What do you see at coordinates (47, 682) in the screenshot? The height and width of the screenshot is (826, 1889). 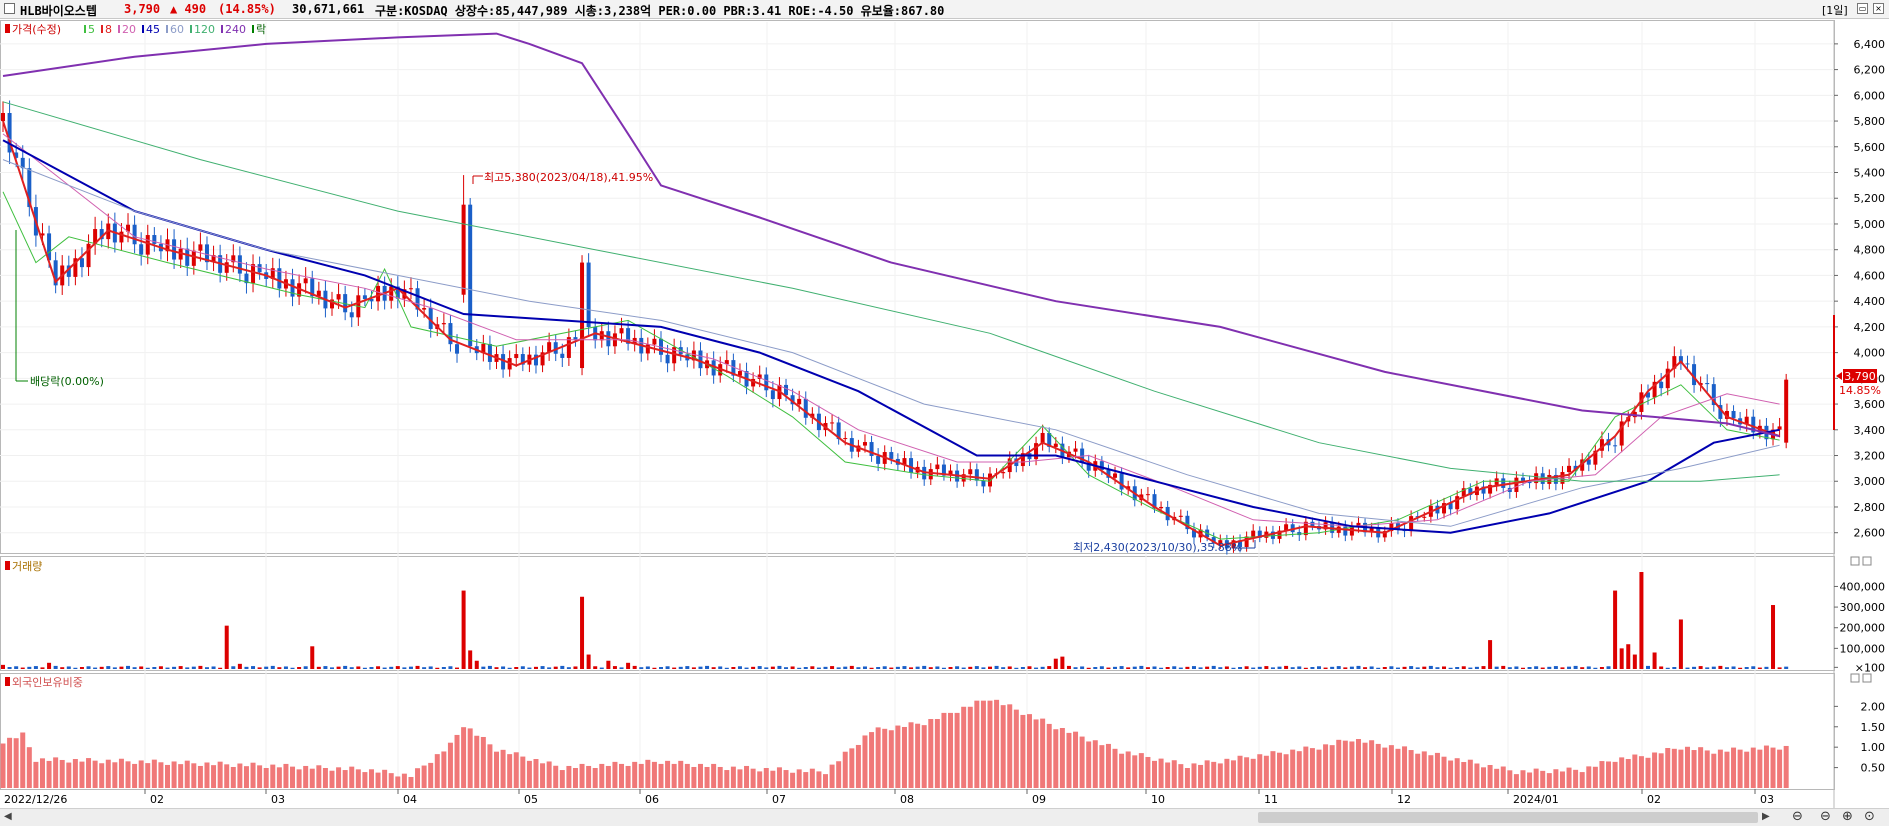 I see `legend-foreign: 외국인보유비중` at bounding box center [47, 682].